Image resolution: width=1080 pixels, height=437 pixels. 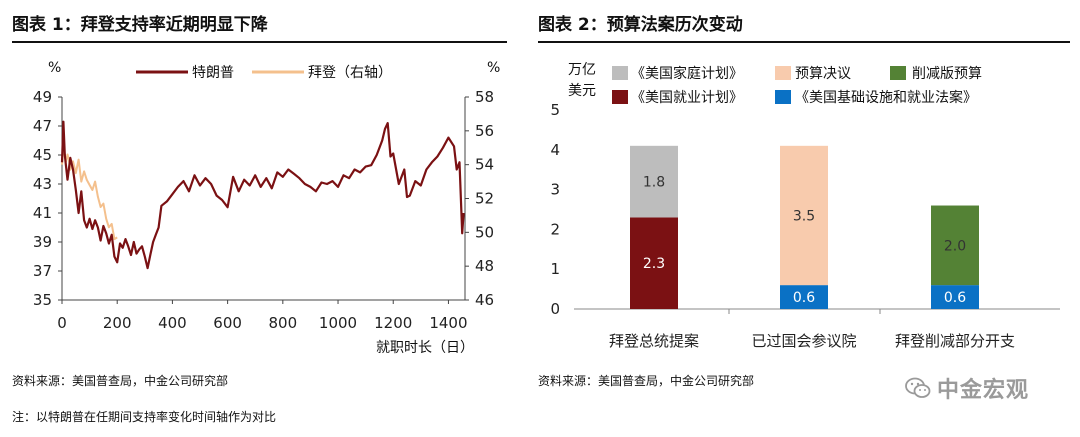 What do you see at coordinates (393, 323) in the screenshot?
I see `x-tick-label: 1200` at bounding box center [393, 323].